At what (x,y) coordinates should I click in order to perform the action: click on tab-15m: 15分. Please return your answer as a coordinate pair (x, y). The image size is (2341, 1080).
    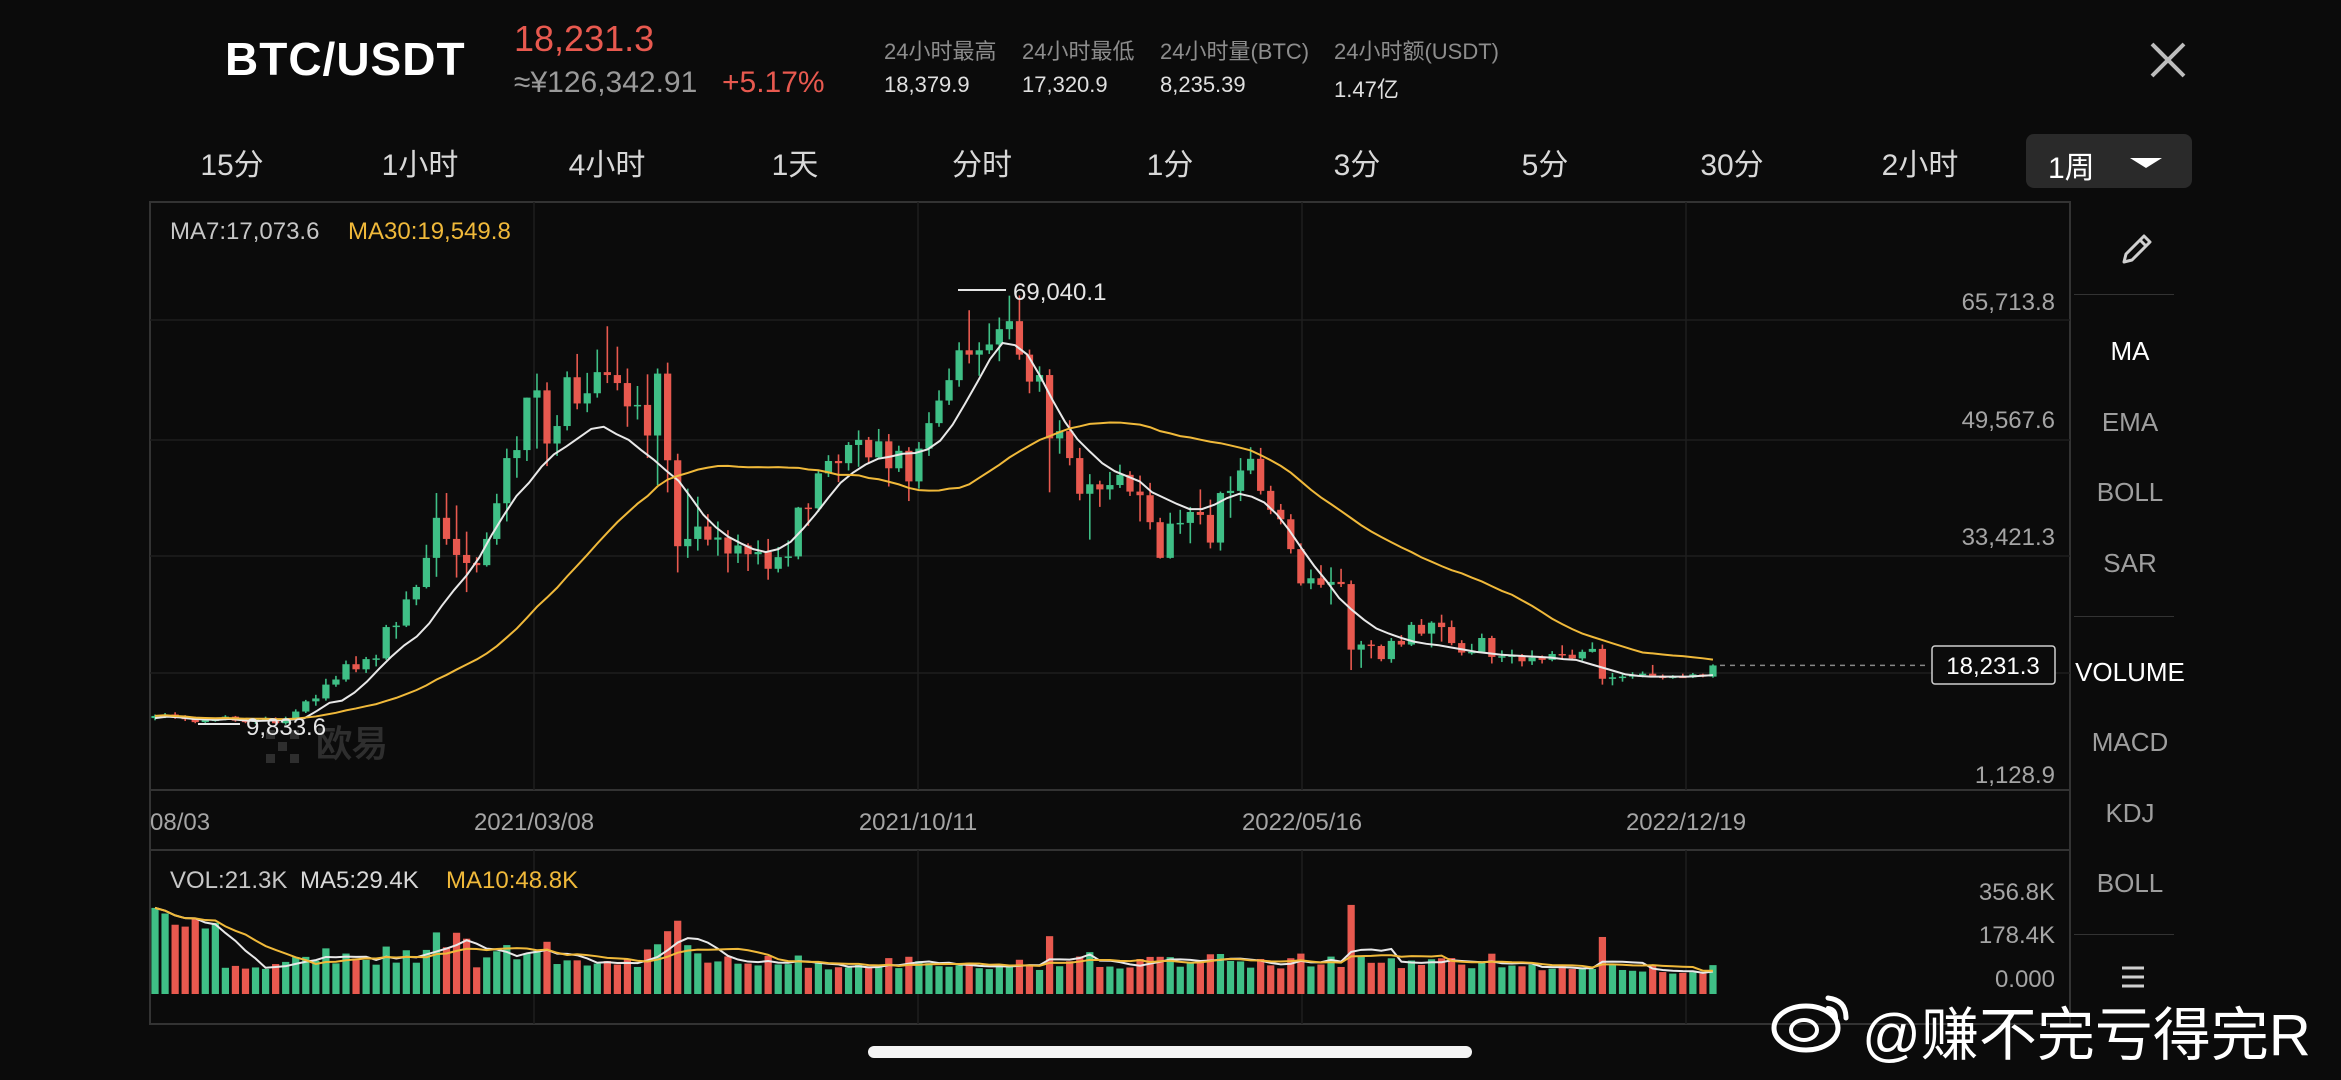
    Looking at the image, I should click on (232, 165).